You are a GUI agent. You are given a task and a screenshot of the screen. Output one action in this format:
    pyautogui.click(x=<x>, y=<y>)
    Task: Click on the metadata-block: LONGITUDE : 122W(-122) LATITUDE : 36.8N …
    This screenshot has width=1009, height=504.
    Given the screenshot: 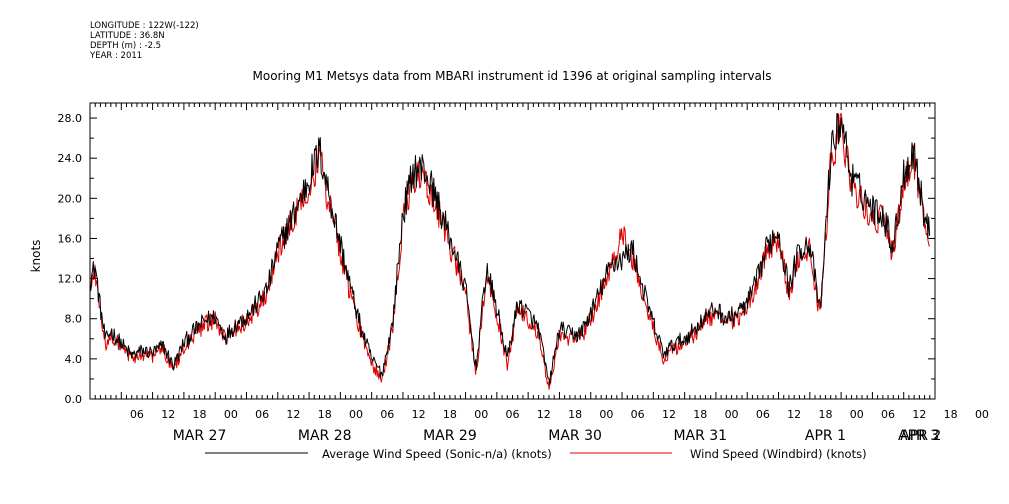 What is the action you would take?
    pyautogui.click(x=144, y=41)
    